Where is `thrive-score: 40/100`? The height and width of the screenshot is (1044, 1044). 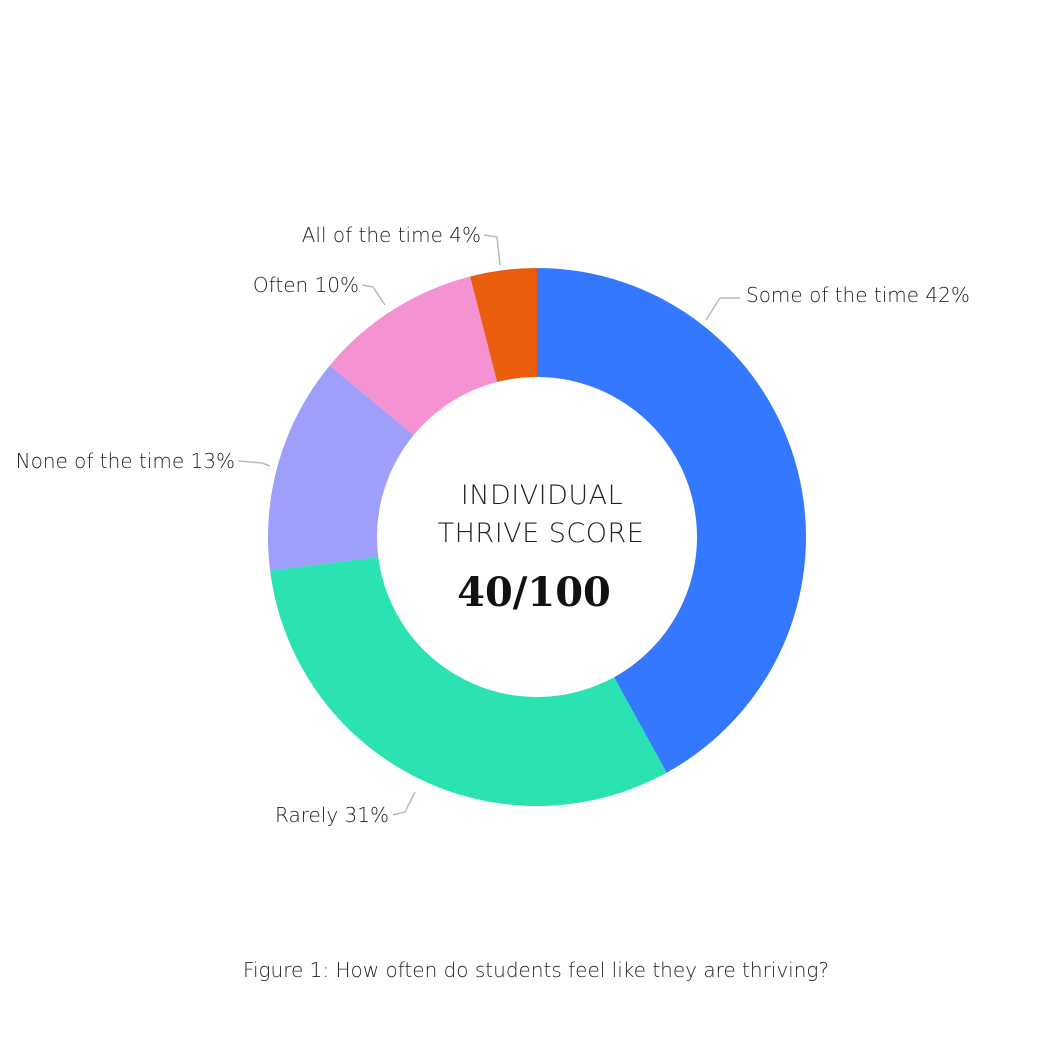 thrive-score: 40/100 is located at coordinates (534, 592).